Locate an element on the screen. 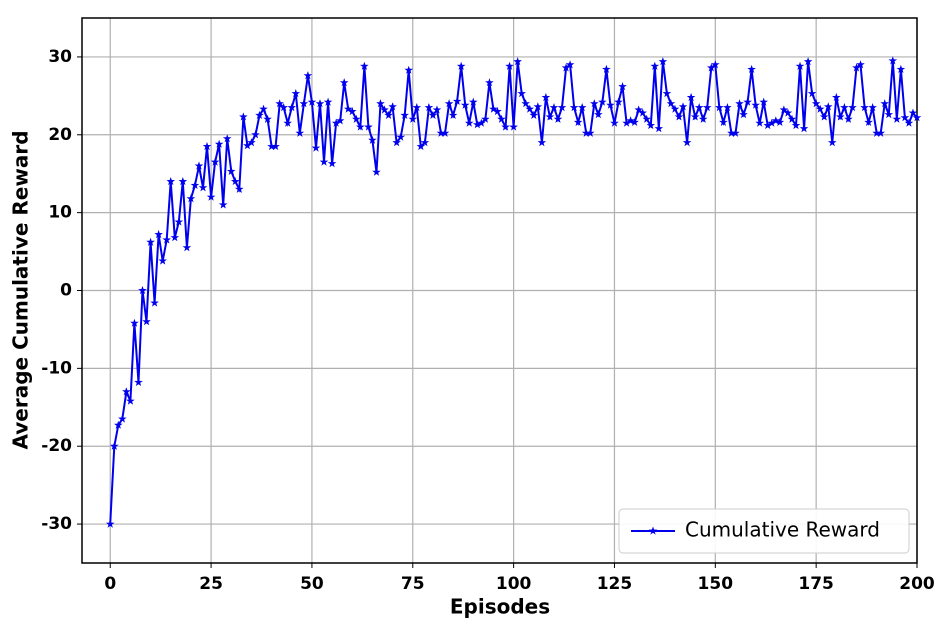 The image size is (947, 631). y-axis-label: Average Cumulative Reward is located at coordinates (21, 289).